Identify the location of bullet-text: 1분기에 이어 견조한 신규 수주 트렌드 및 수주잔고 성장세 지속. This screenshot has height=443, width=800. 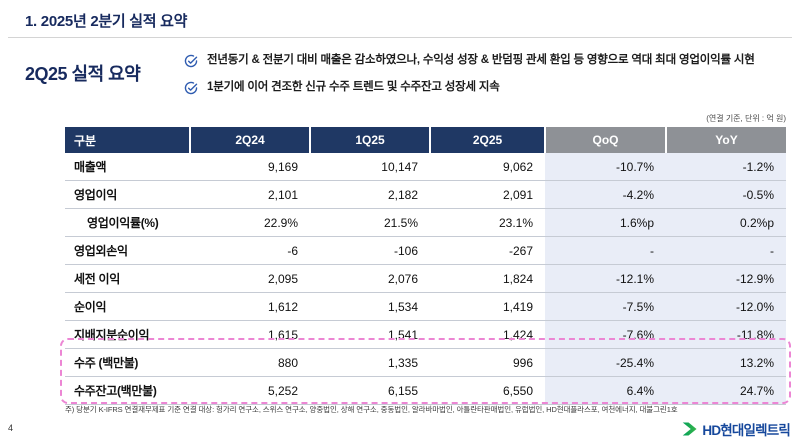
(353, 87).